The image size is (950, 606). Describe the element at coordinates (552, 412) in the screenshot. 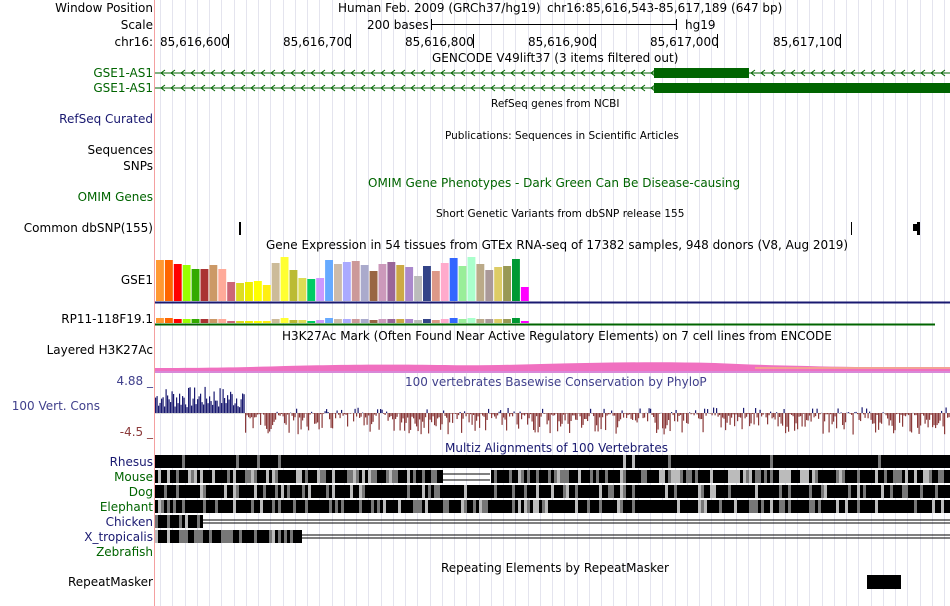

I see `phylop-conservation-chart` at that location.